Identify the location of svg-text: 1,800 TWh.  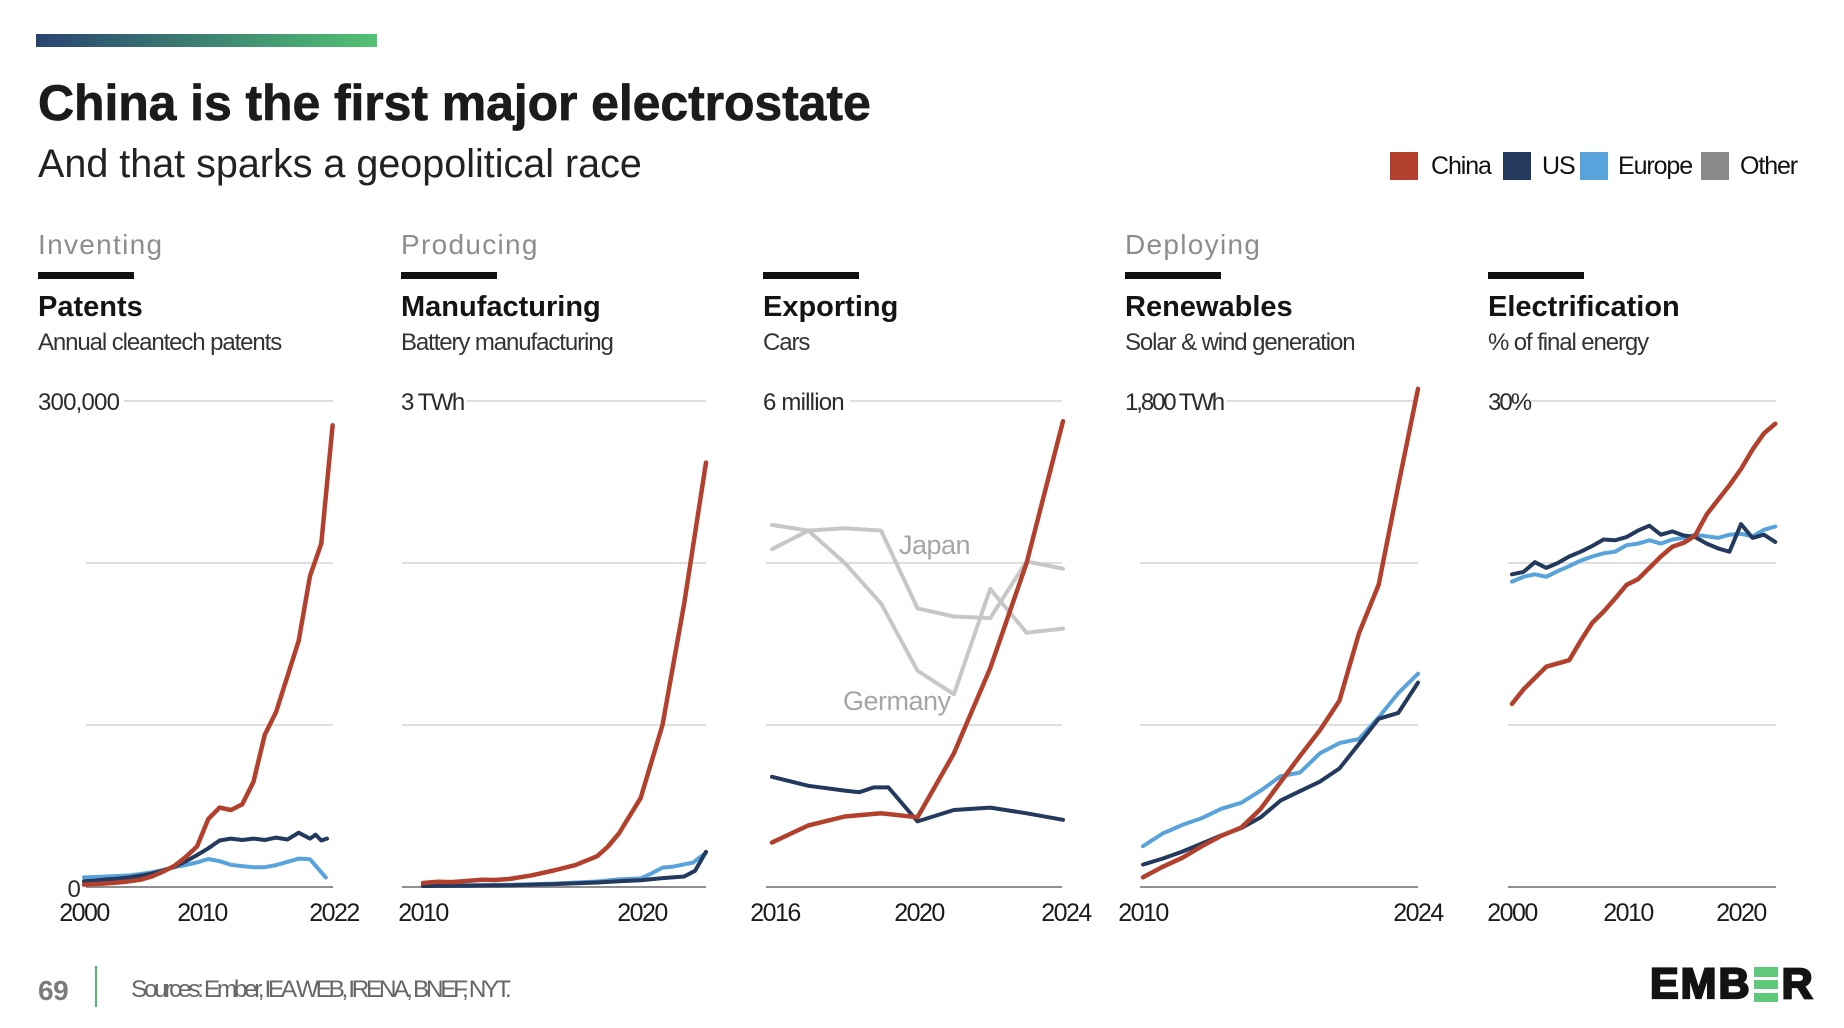
(1174, 402).